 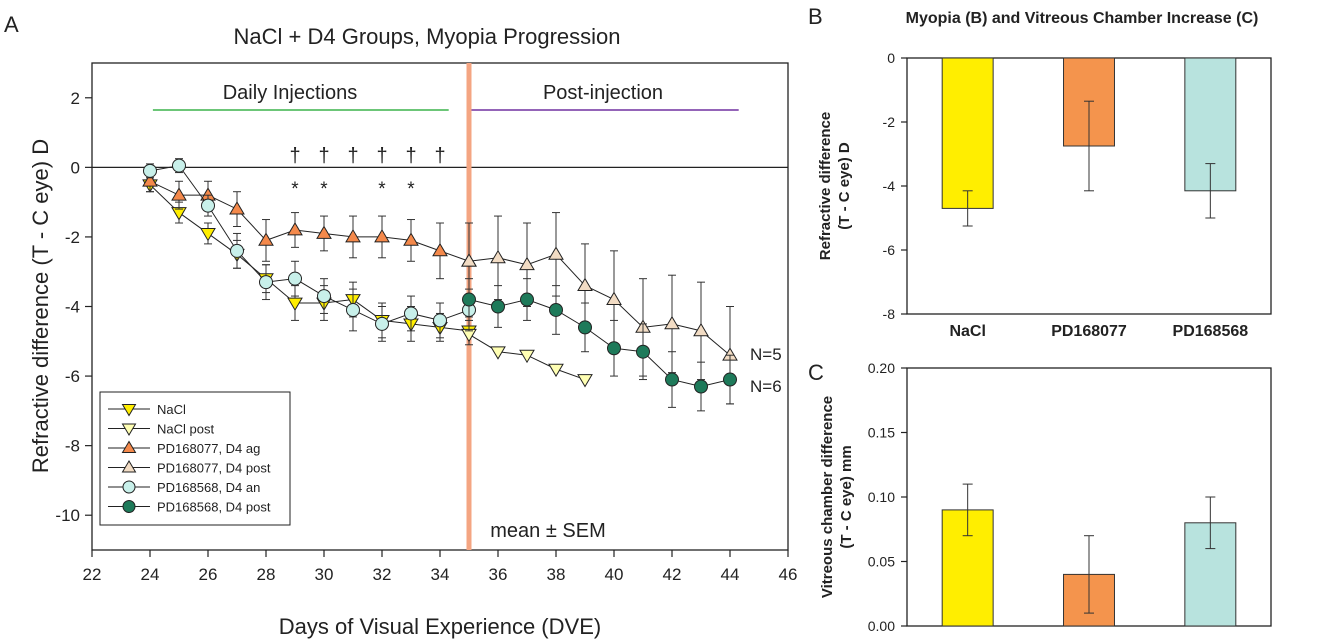 I want to click on panel-a-title: NaCl + D4 Groups, Myopia Progression, so click(x=427, y=36).